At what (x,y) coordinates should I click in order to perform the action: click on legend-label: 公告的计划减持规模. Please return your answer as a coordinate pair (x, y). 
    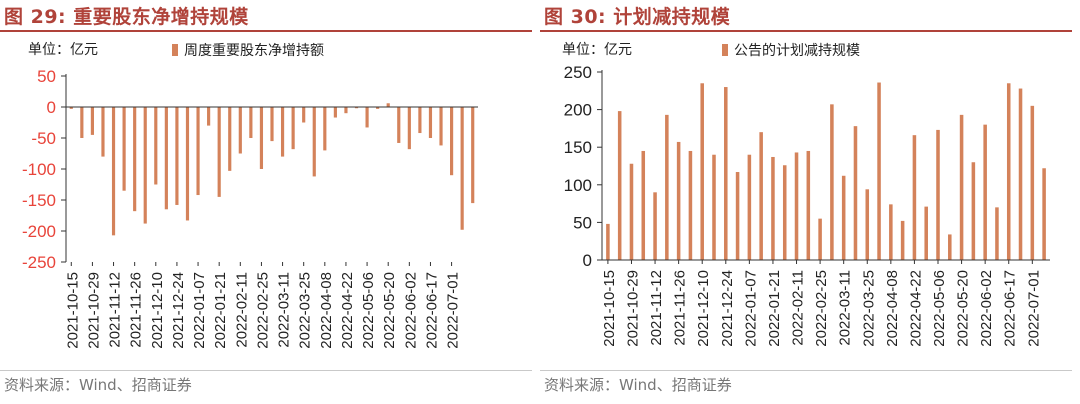
    Looking at the image, I should click on (797, 50).